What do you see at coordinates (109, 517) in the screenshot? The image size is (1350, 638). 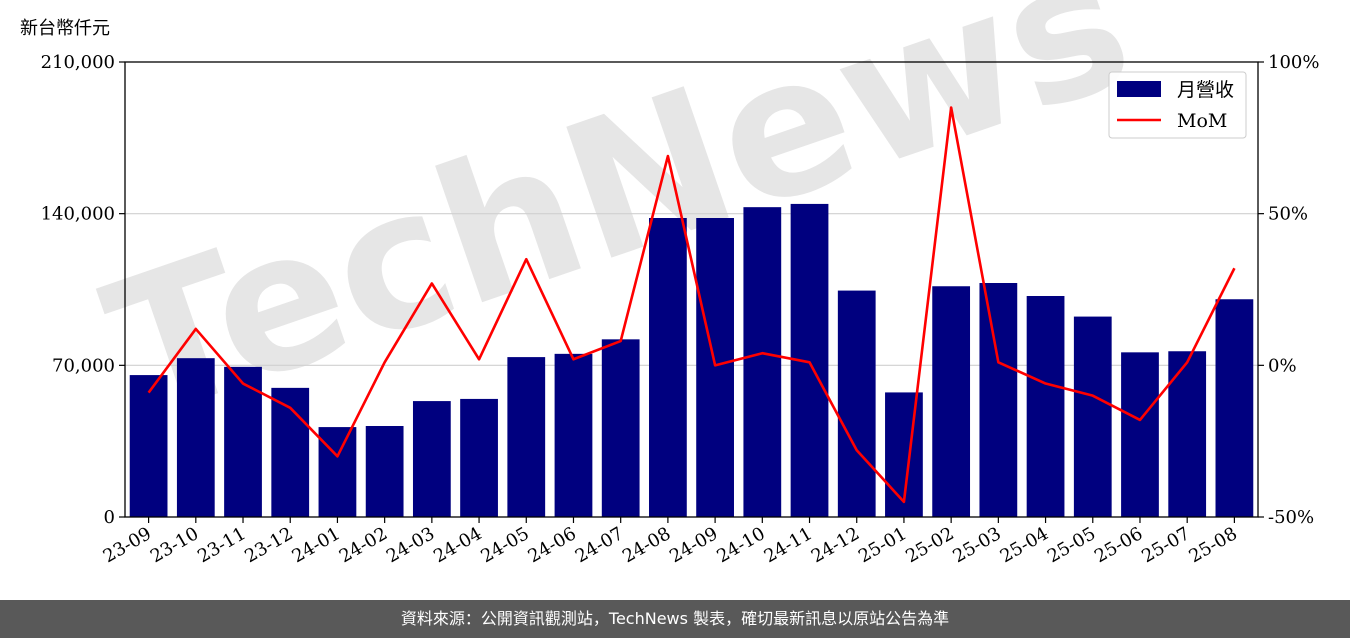 I see `left-tick-label: 0` at bounding box center [109, 517].